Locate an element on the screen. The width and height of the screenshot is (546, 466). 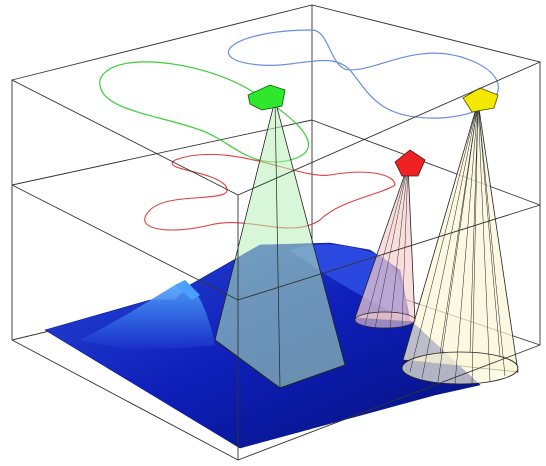
surface-bump is located at coordinates (147, 315).